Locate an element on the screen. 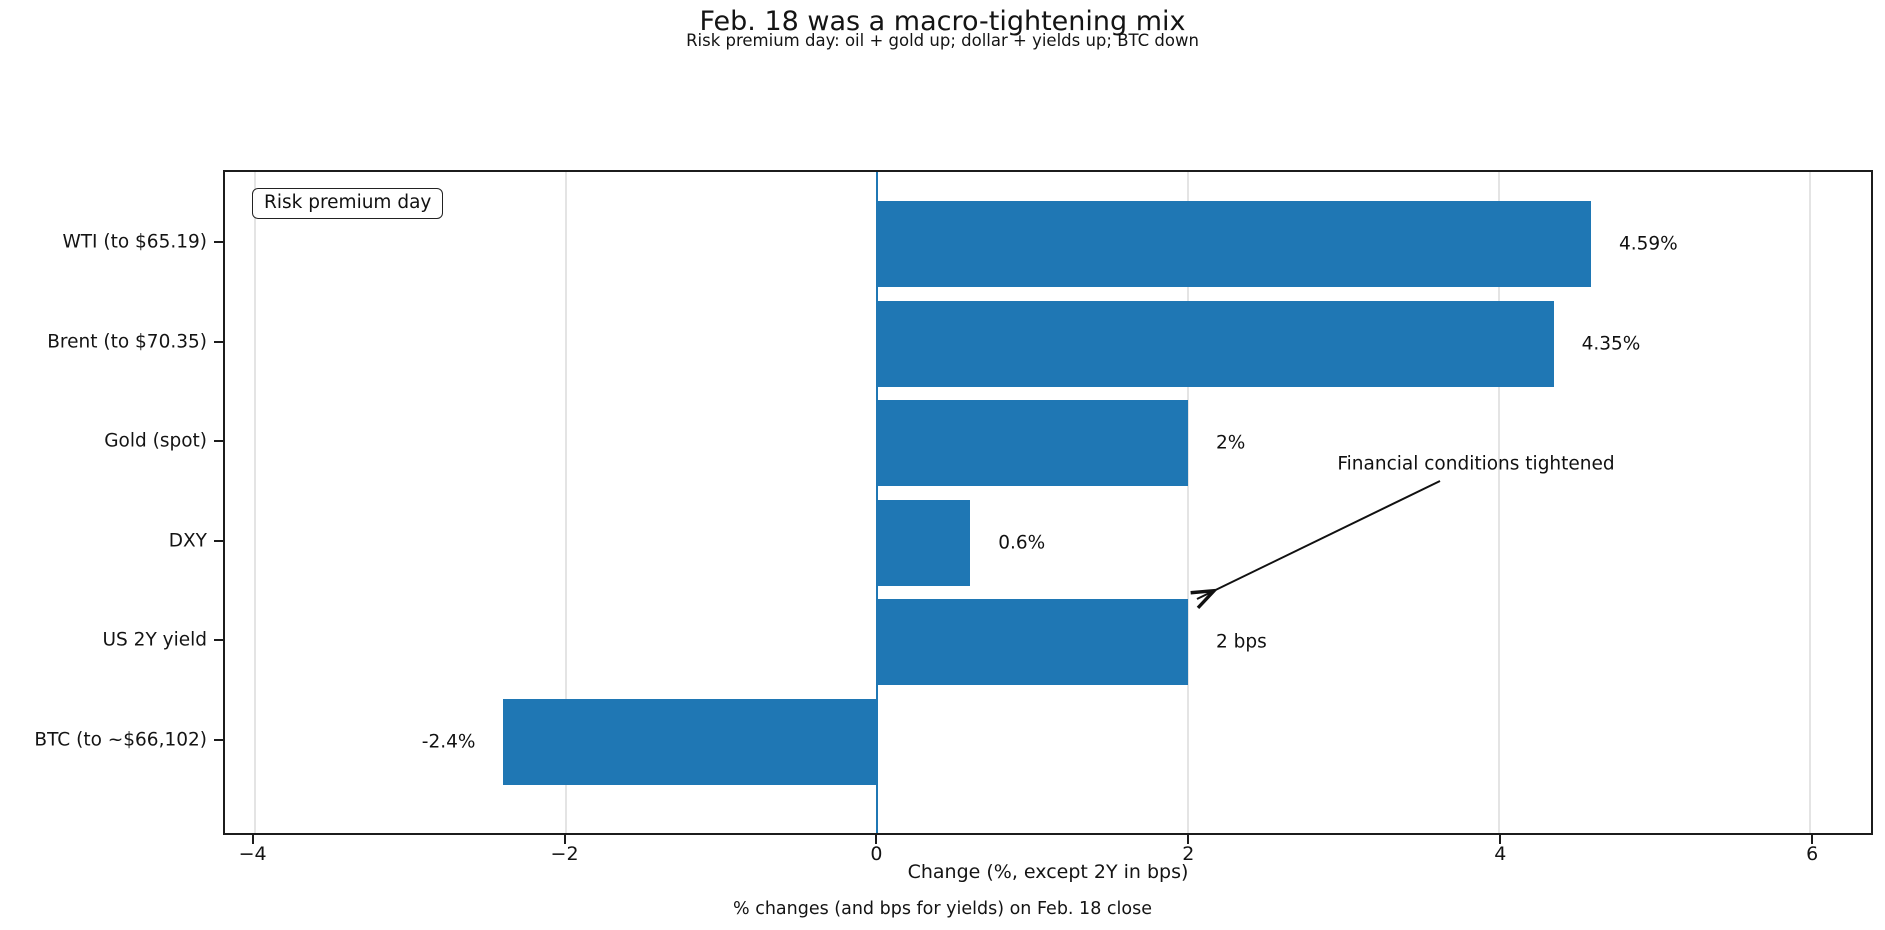 Image resolution: width=1885 pixels, height=930 pixels. value-label: 4.35% is located at coordinates (1611, 344).